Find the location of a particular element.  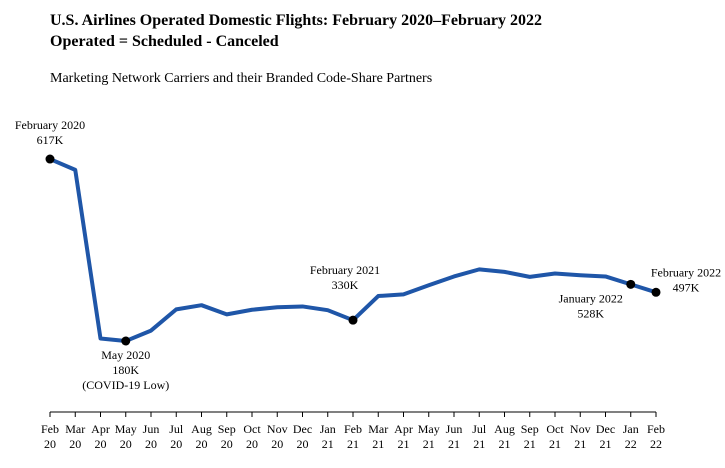

annotation-label: 330K is located at coordinates (345, 285).